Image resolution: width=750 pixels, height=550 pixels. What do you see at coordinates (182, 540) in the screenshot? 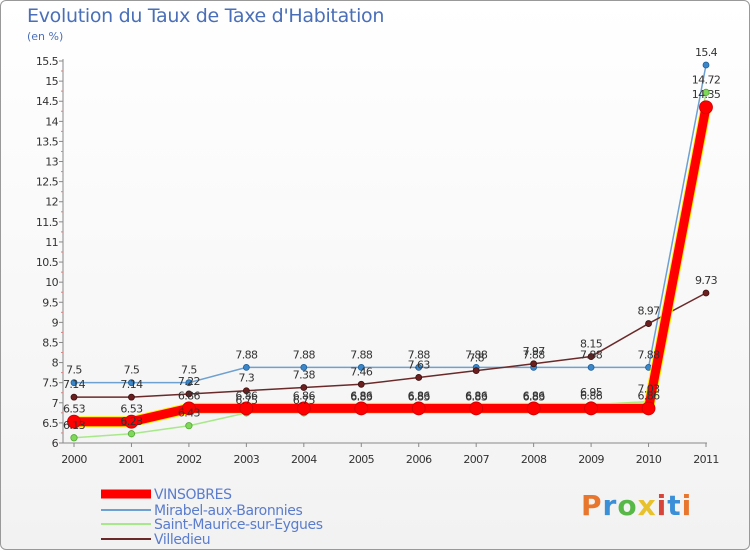
I see `legend-label: Villedieu` at bounding box center [182, 540].